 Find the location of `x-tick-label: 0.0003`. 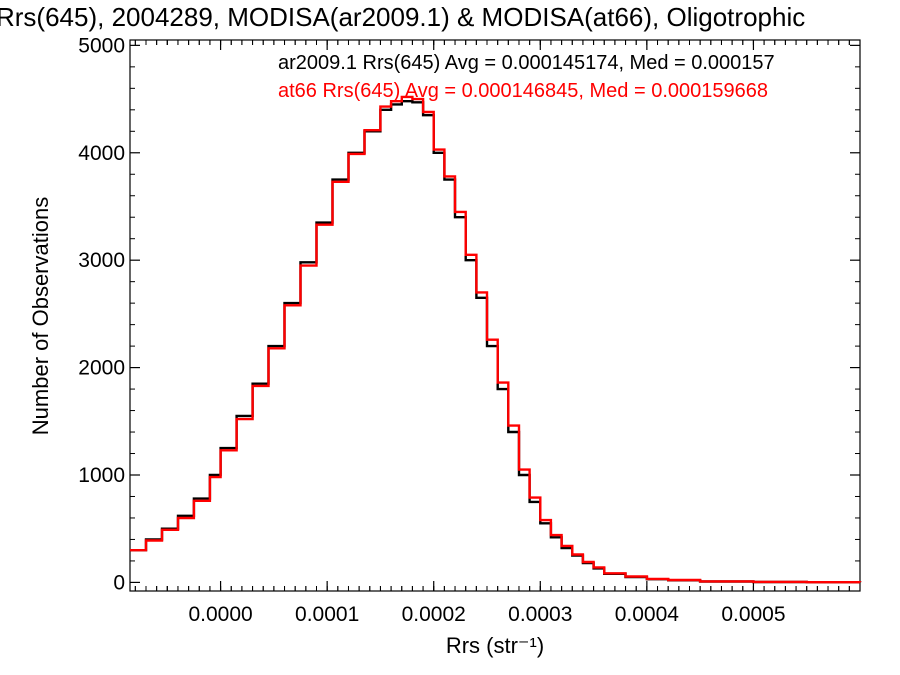

x-tick-label: 0.0003 is located at coordinates (540, 614).